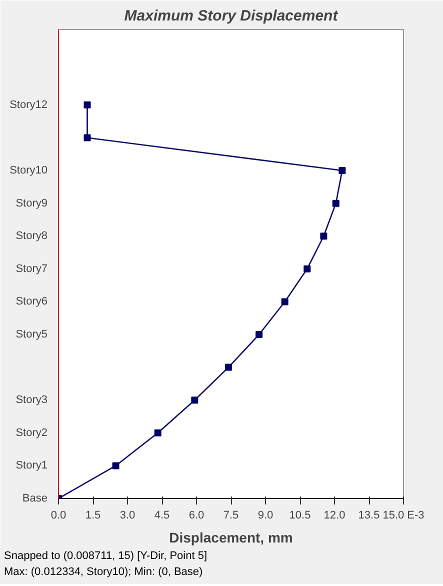 This screenshot has height=586, width=443. I want to click on chart-title: Maximum Story Displacement, so click(231, 16).